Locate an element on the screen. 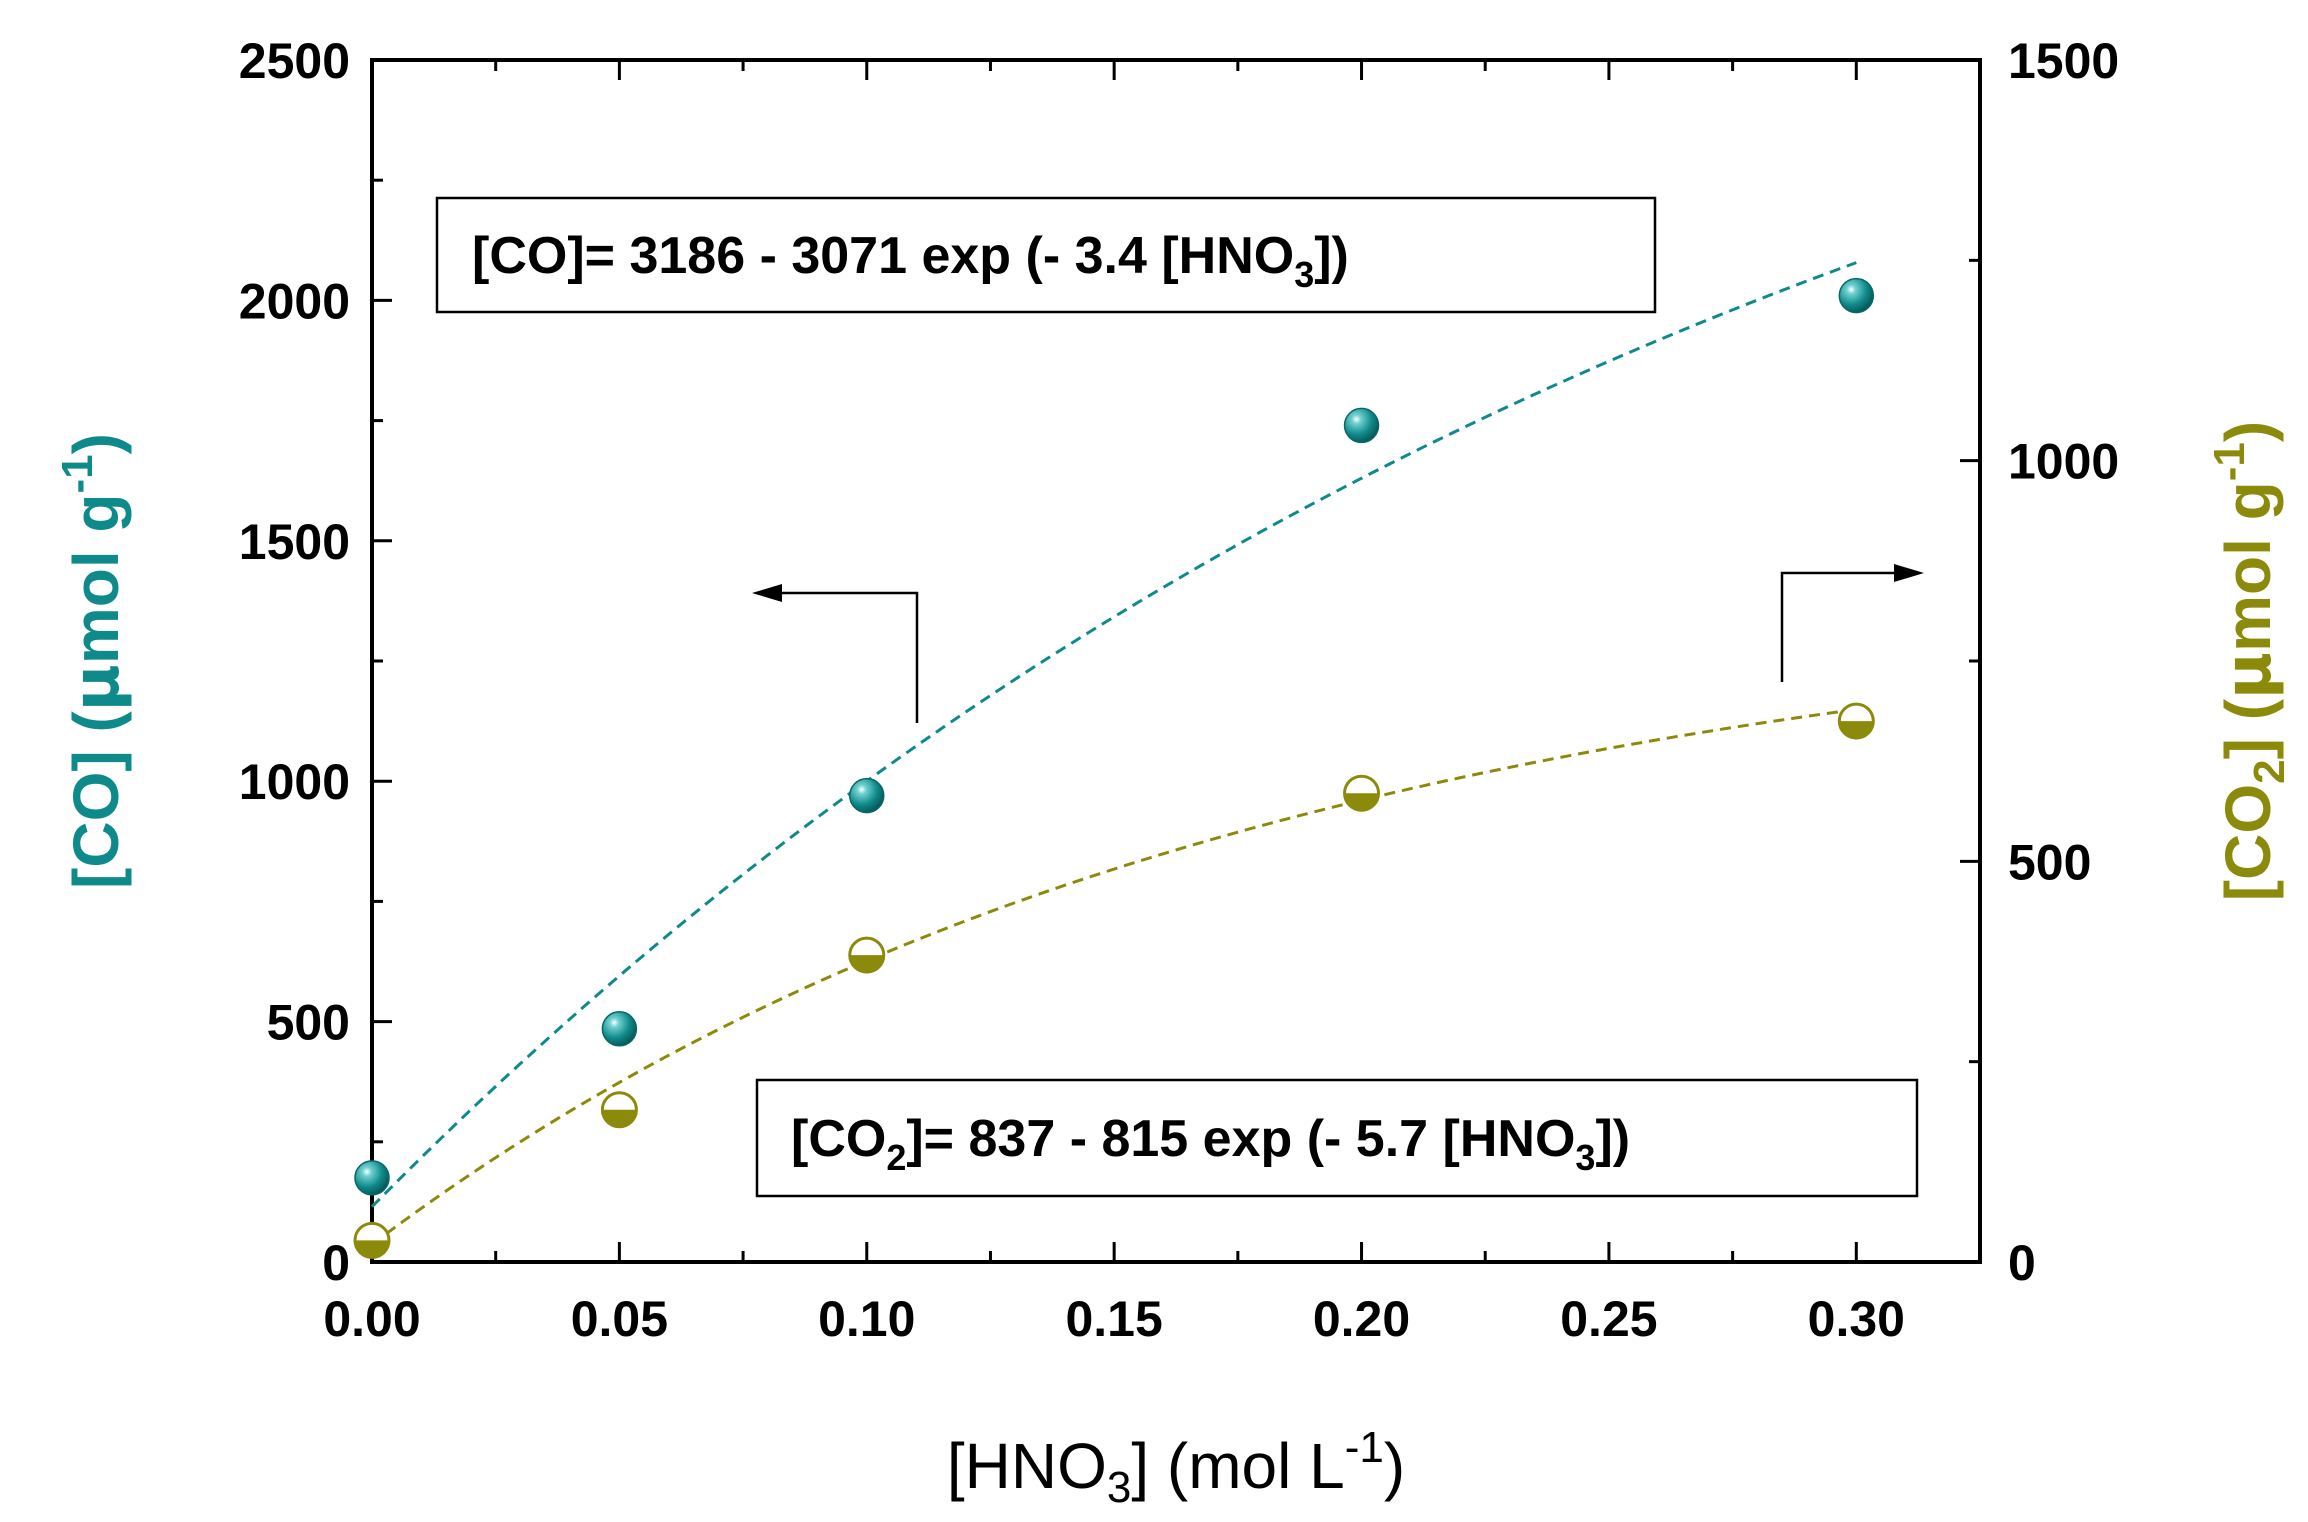  co2-equation-main: [CO is located at coordinates (838, 1139).